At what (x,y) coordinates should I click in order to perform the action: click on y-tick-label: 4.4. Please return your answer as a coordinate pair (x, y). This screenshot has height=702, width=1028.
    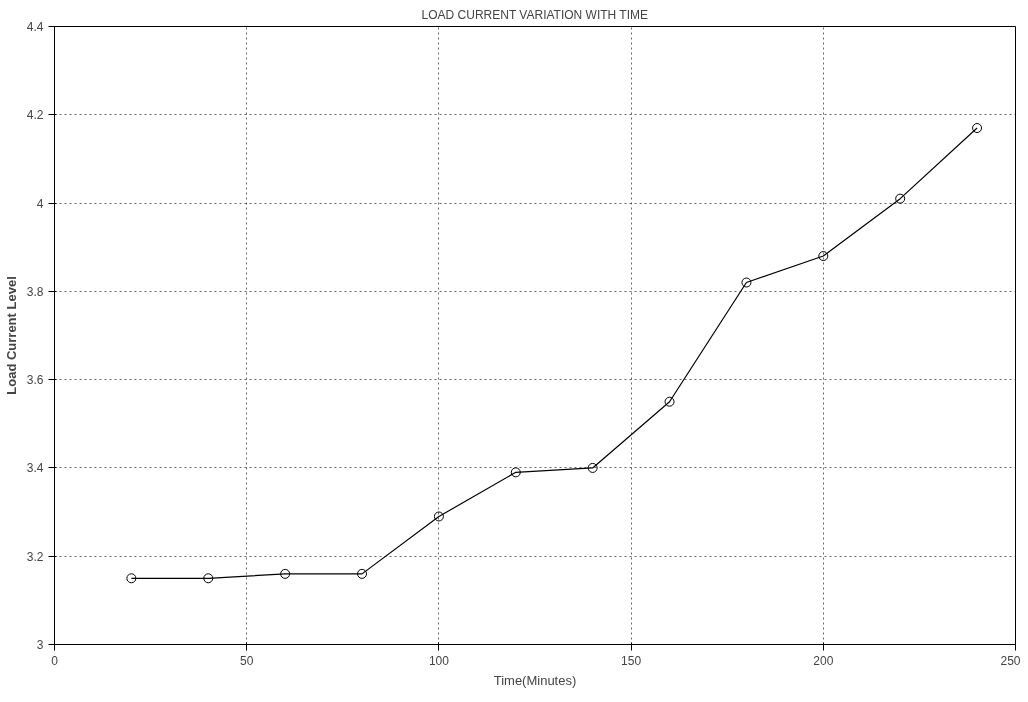
    Looking at the image, I should click on (35, 27).